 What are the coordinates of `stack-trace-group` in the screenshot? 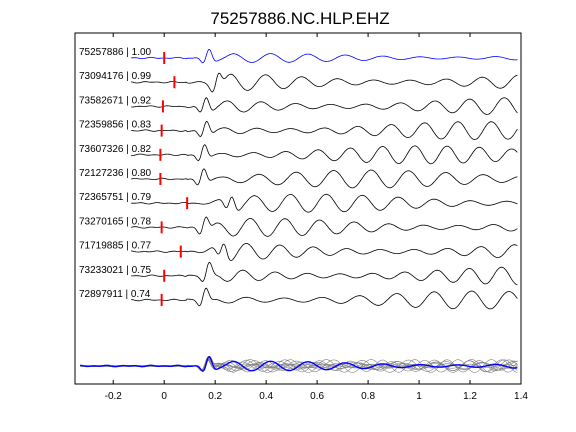 It's located at (299, 364).